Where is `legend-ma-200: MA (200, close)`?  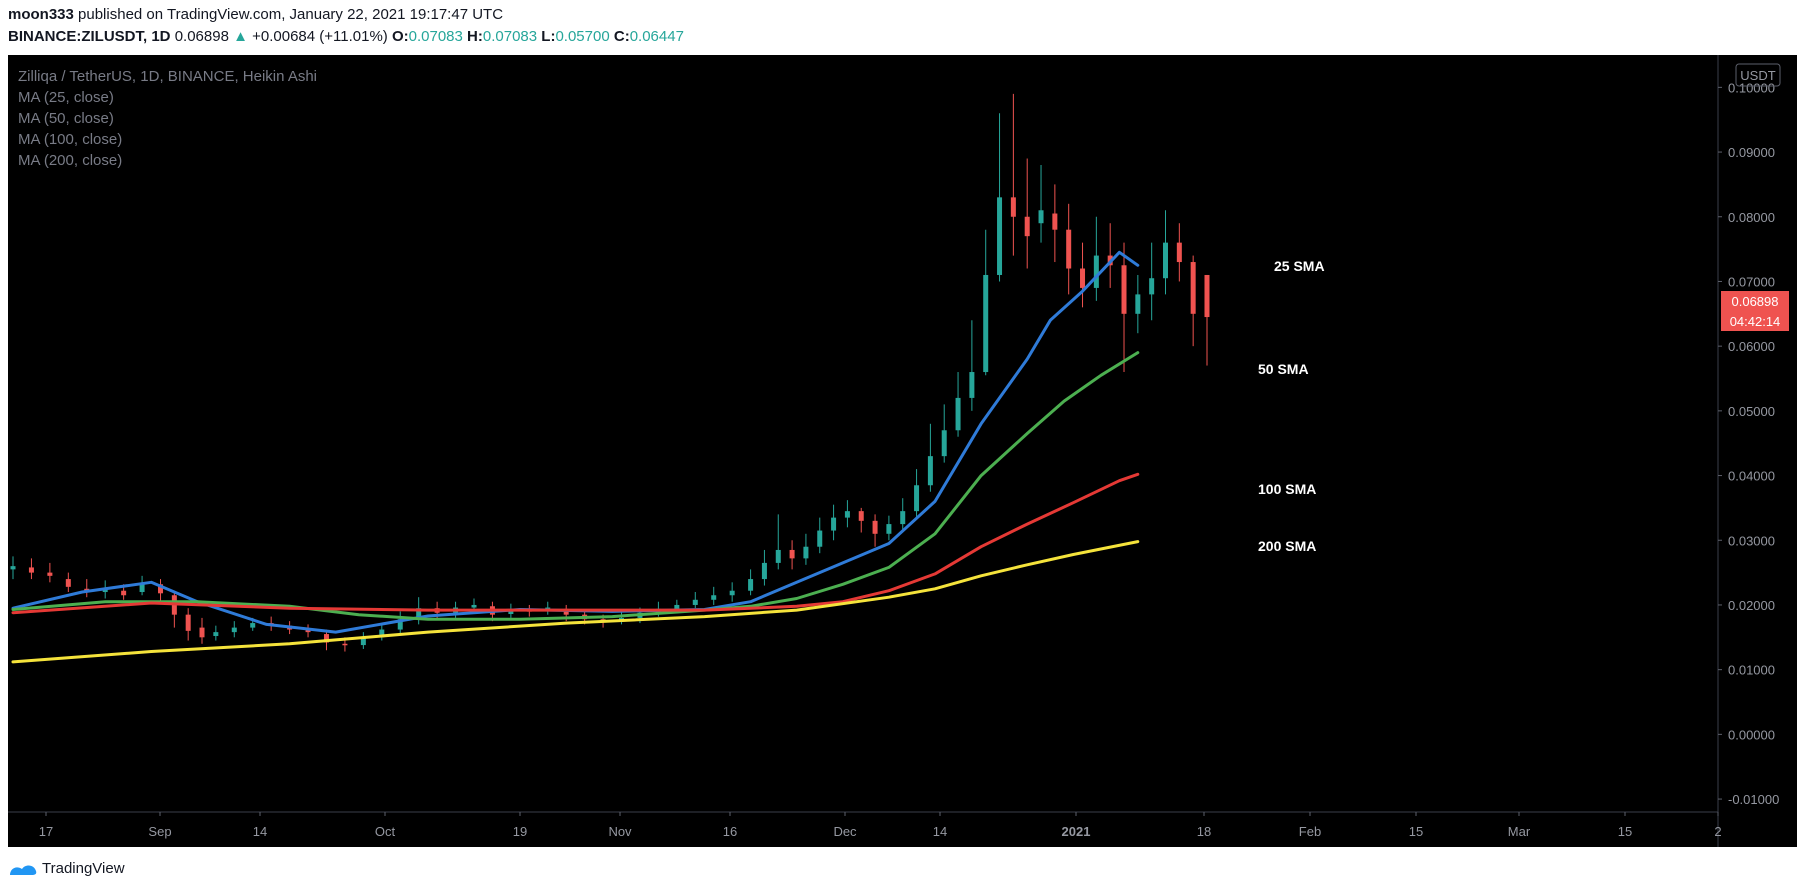 legend-ma-200: MA (200, close) is located at coordinates (70, 160).